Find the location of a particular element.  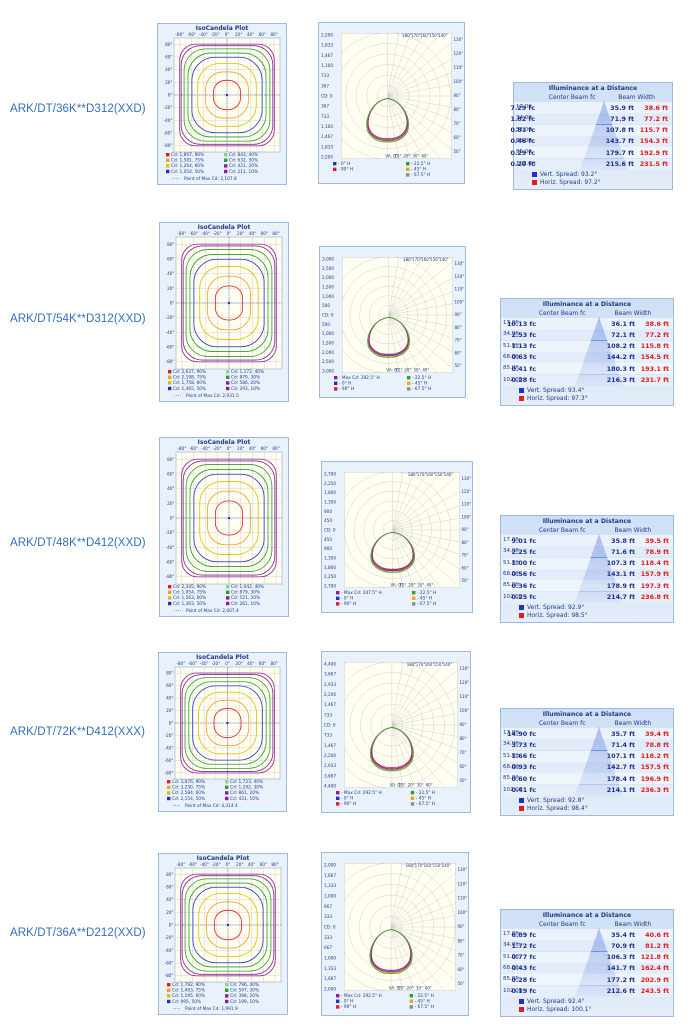

polar-angle-right: 130° is located at coordinates (459, 39).